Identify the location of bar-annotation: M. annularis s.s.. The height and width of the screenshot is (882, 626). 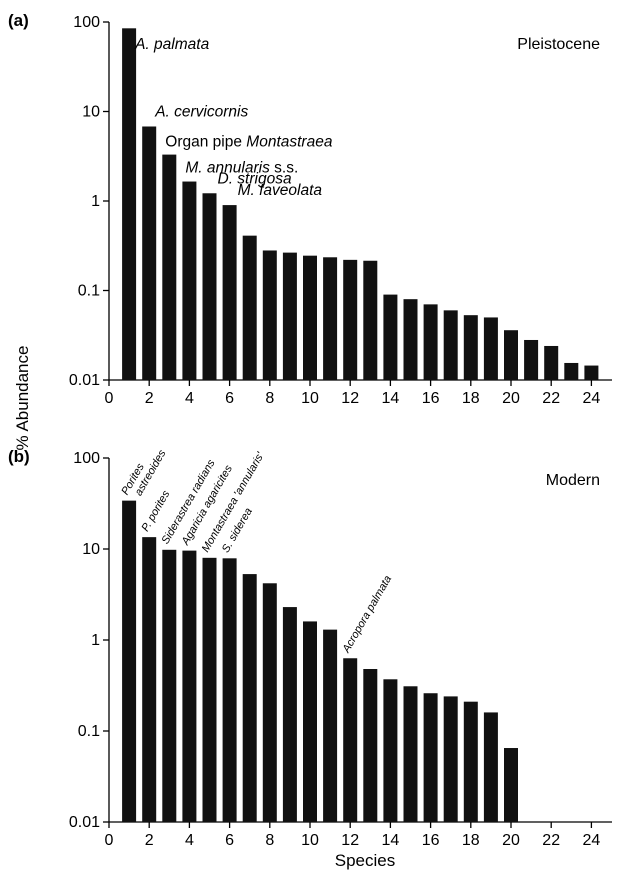
(241, 168).